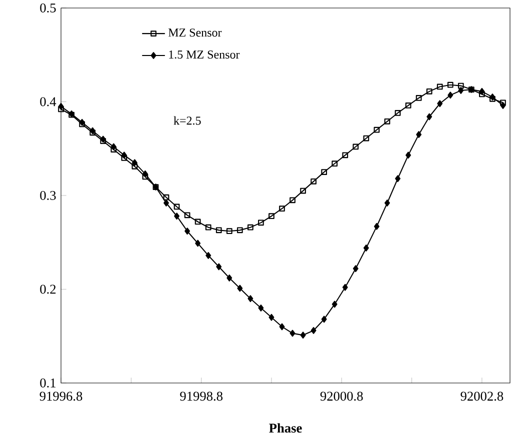  What do you see at coordinates (48, 8) in the screenshot?
I see `y-tick-label: 0.5` at bounding box center [48, 8].